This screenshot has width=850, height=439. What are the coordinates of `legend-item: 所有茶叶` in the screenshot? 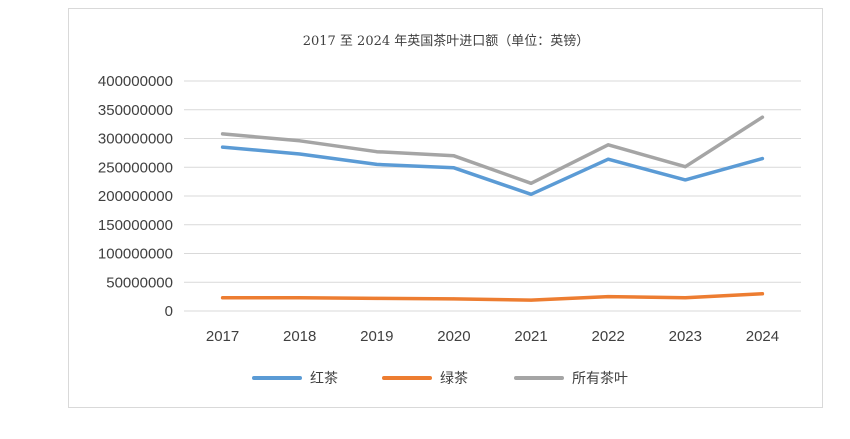 It's located at (571, 379).